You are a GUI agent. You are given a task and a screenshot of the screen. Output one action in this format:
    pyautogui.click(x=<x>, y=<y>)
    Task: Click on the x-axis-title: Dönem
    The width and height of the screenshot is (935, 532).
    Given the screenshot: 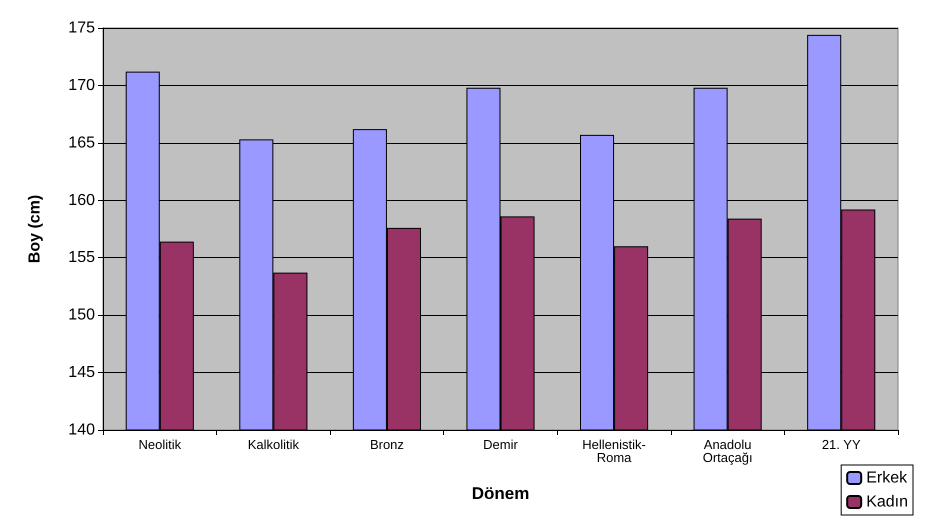 What is the action you would take?
    pyautogui.click(x=501, y=493)
    